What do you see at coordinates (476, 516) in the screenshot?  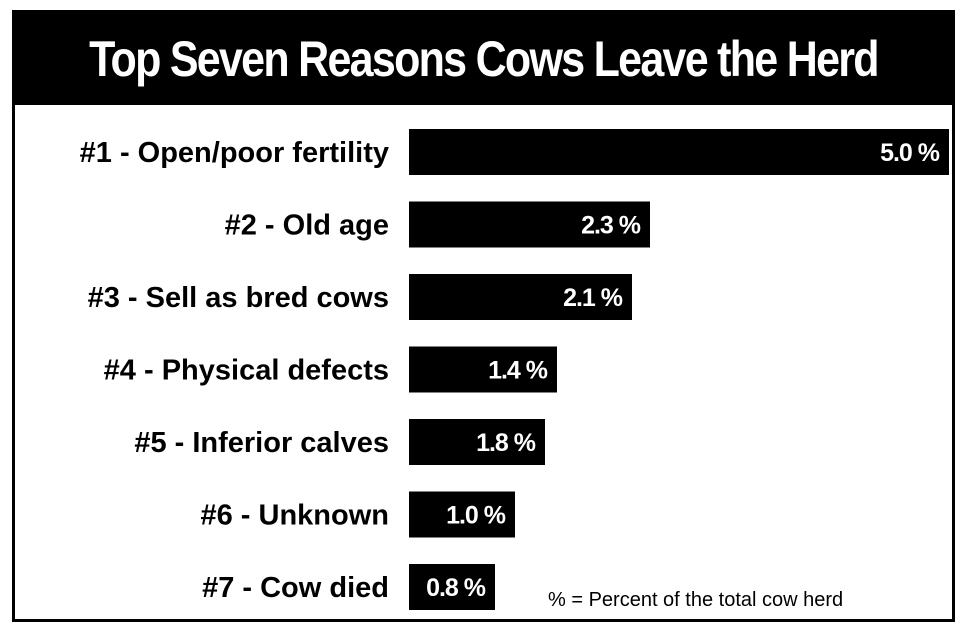 I see `value-label-6: 1.0 %` at bounding box center [476, 516].